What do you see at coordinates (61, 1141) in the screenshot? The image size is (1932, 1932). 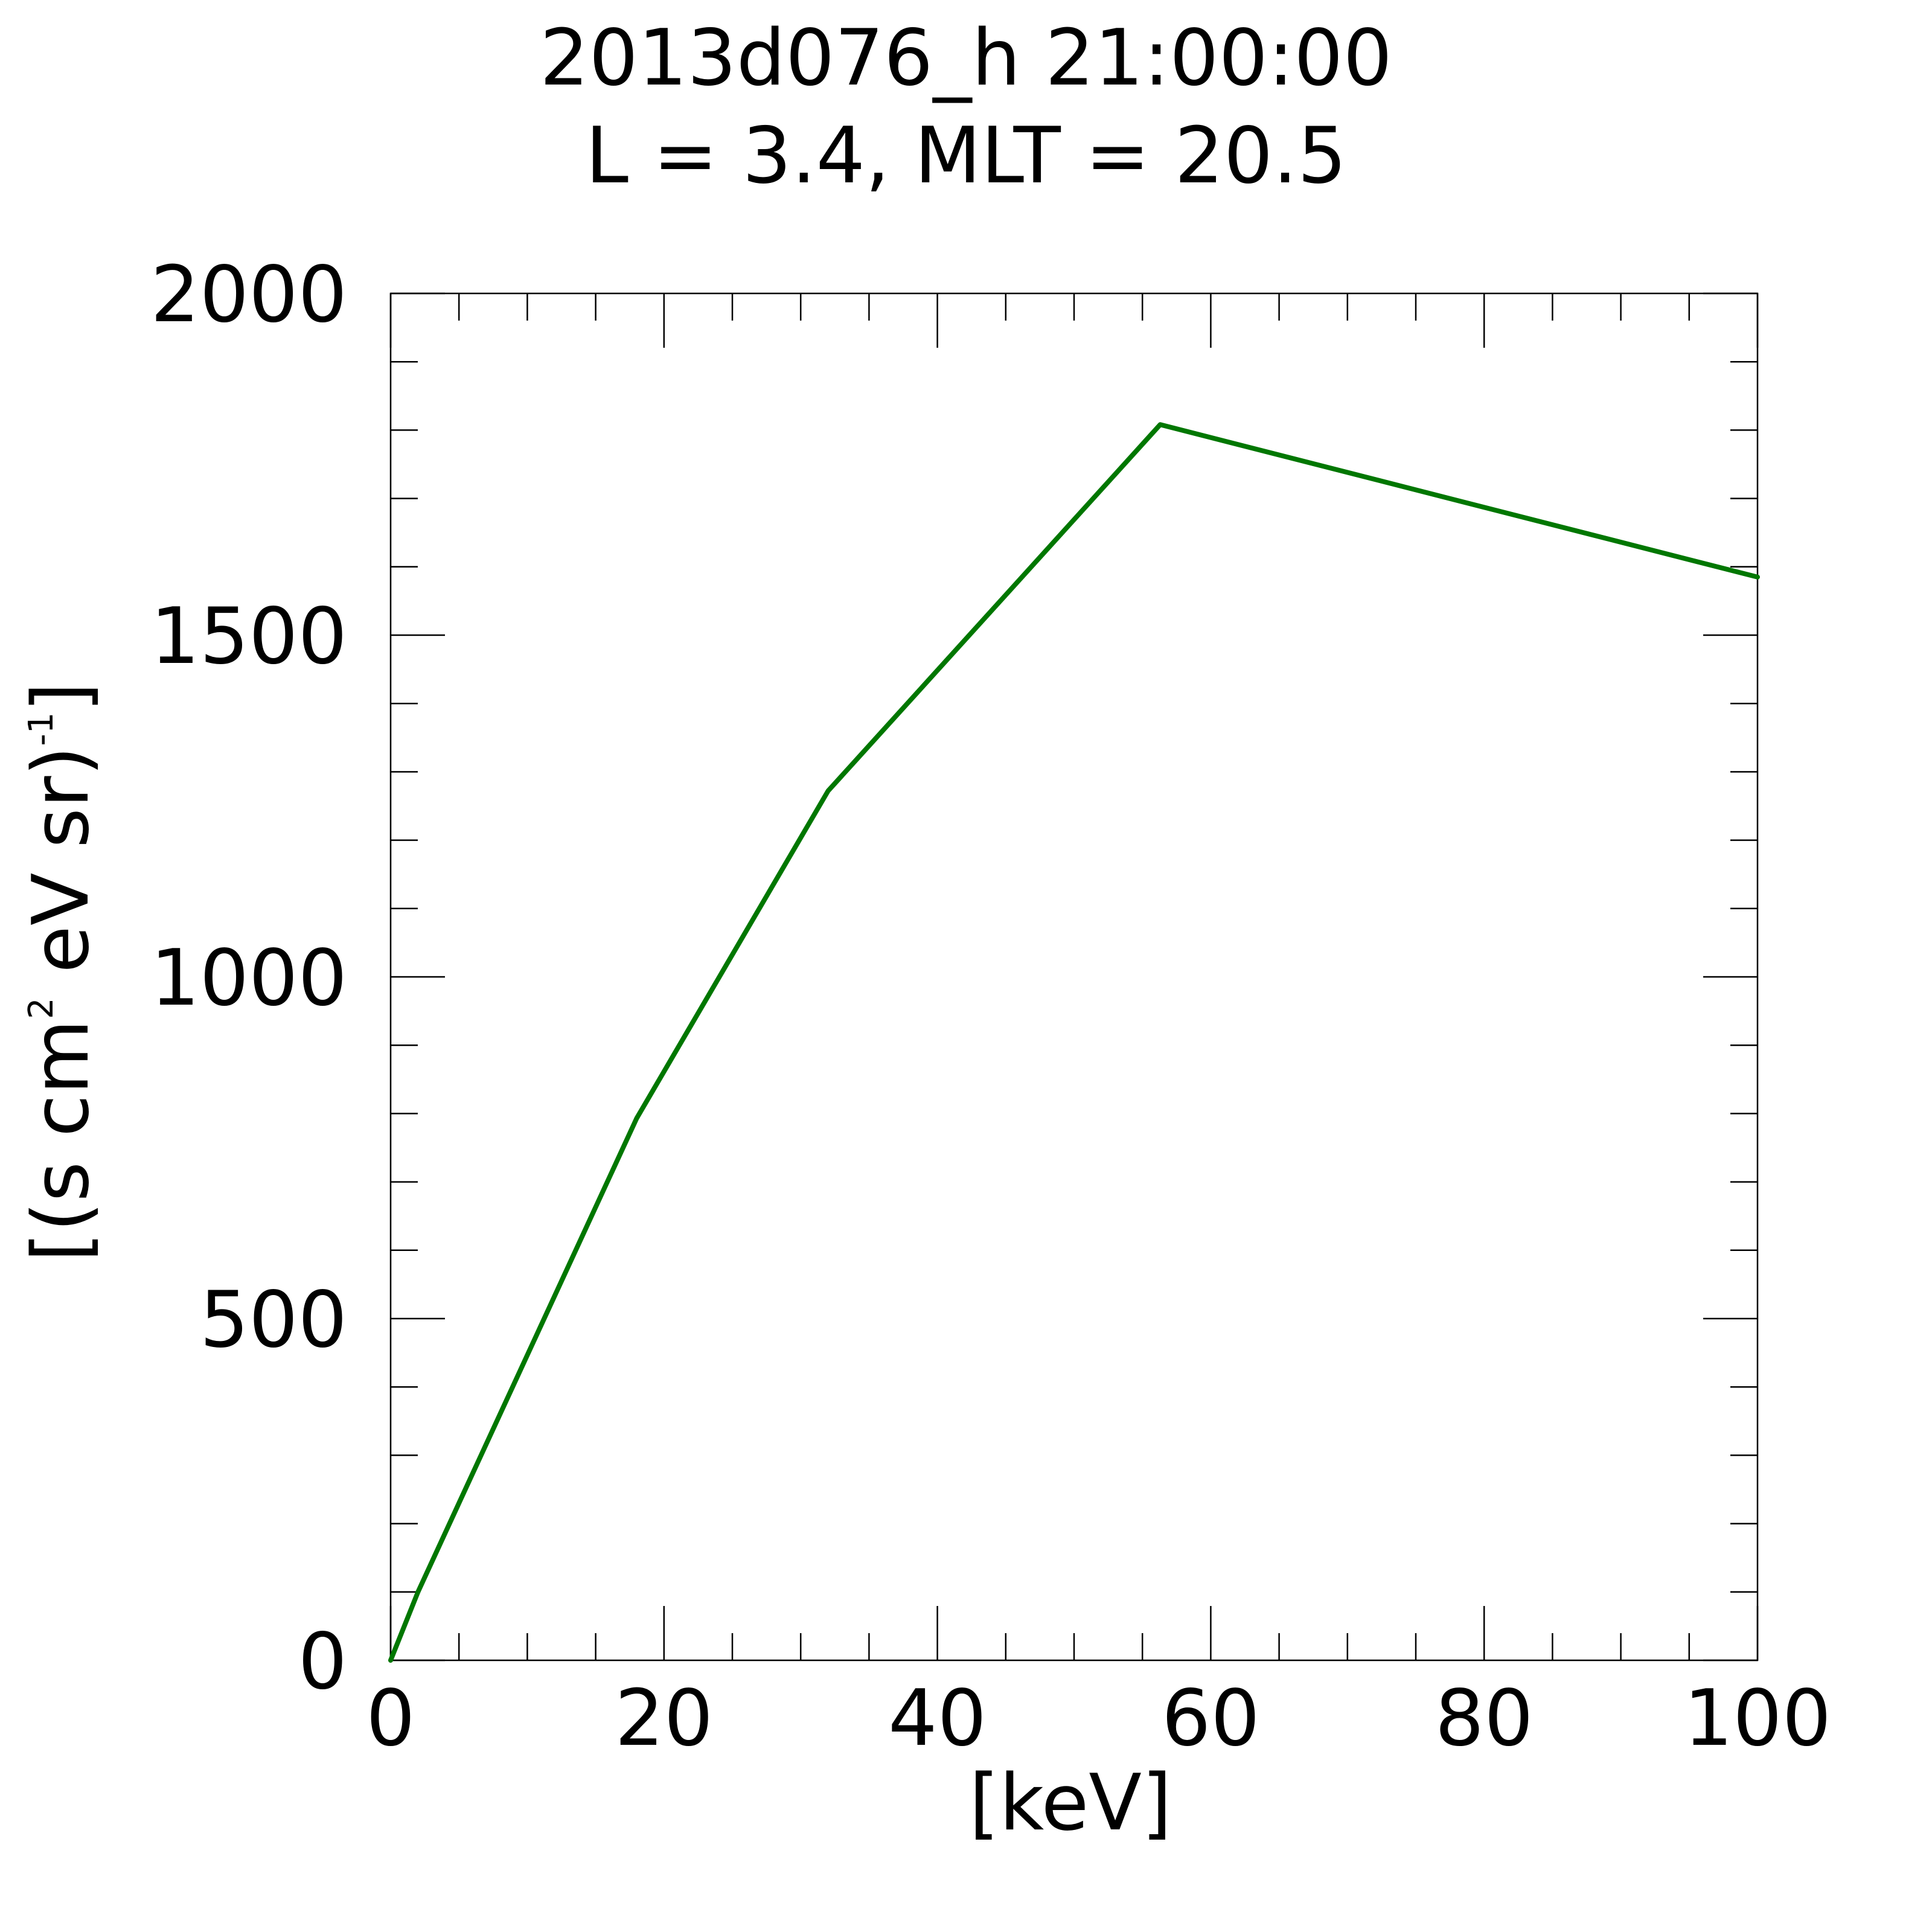 I see `y-axis-label-open: [(s cm` at bounding box center [61, 1141].